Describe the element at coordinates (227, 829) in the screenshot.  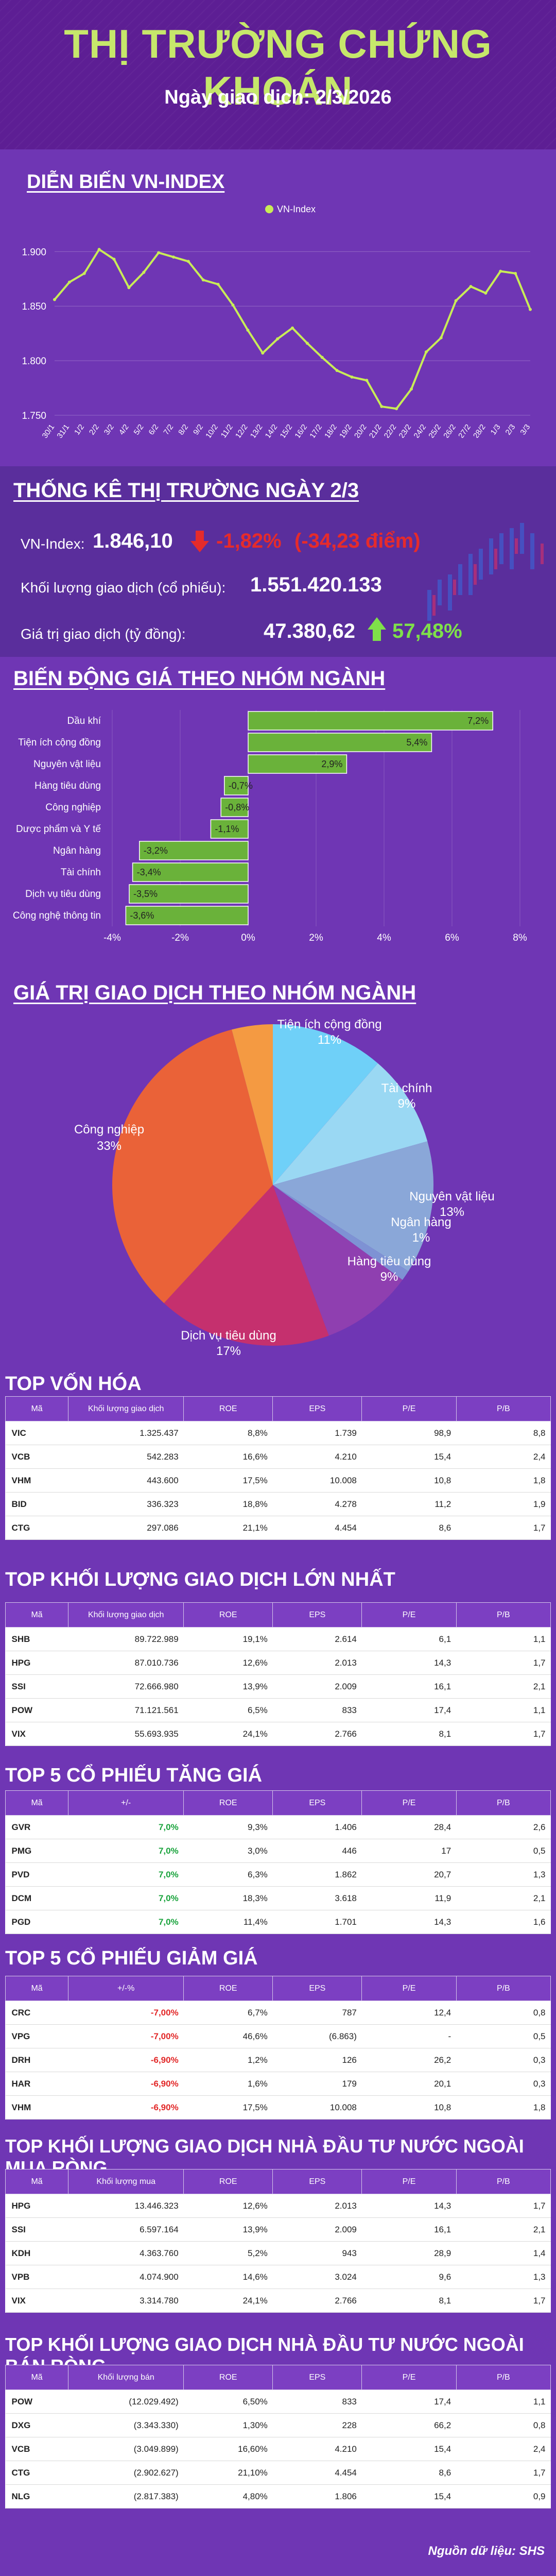
I see `data-label: -1,1%` at that location.